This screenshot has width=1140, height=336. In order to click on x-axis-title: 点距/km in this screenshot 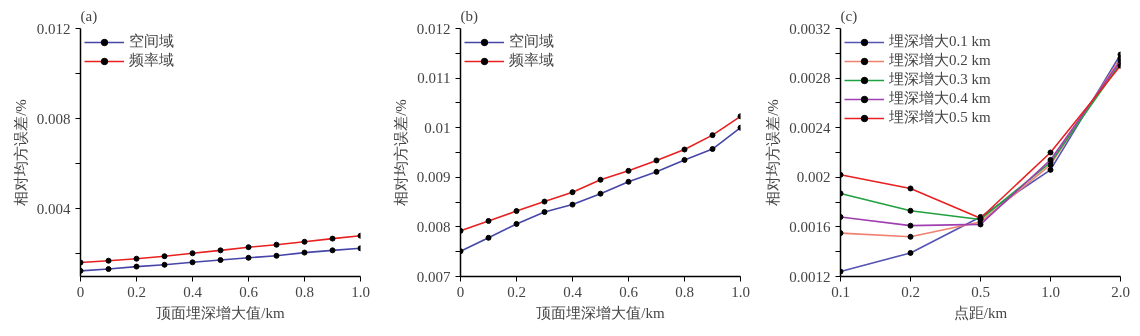, I will do `click(980, 312)`.